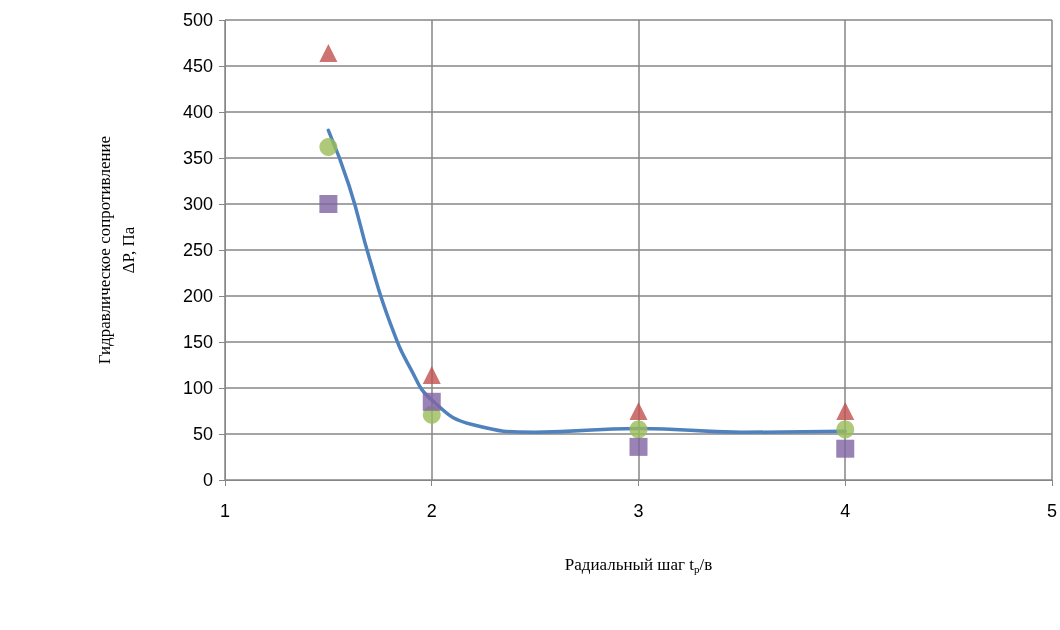 The height and width of the screenshot is (630, 1060). I want to click on y-axis-title: Гидравлическое сопротивление ΔP, Па, so click(116, 250).